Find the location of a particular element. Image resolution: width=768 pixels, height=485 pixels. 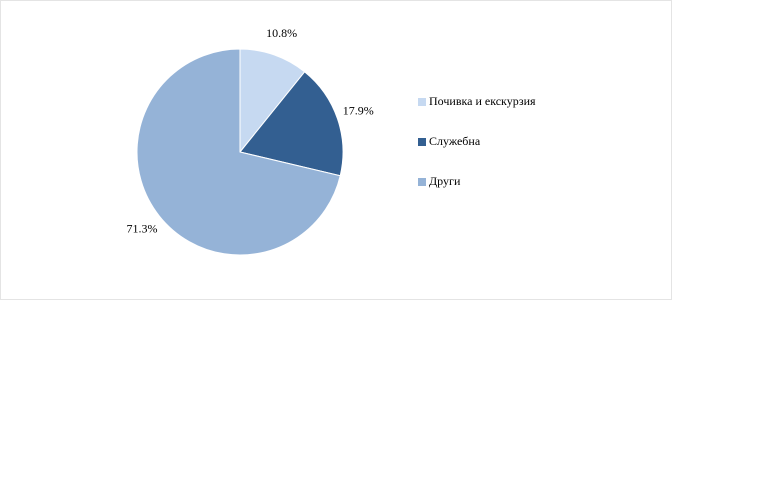

data-label: 10.8% is located at coordinates (281, 33).